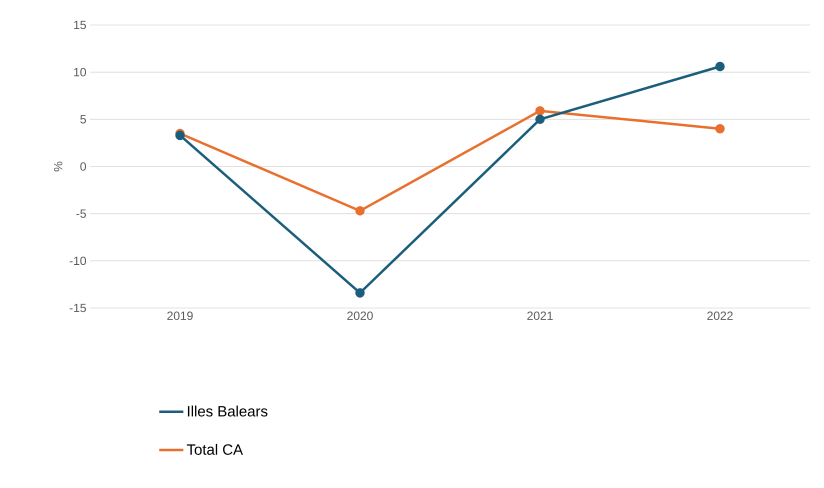 This screenshot has width=824, height=488. I want to click on legend-label: Illes Balears, so click(228, 411).